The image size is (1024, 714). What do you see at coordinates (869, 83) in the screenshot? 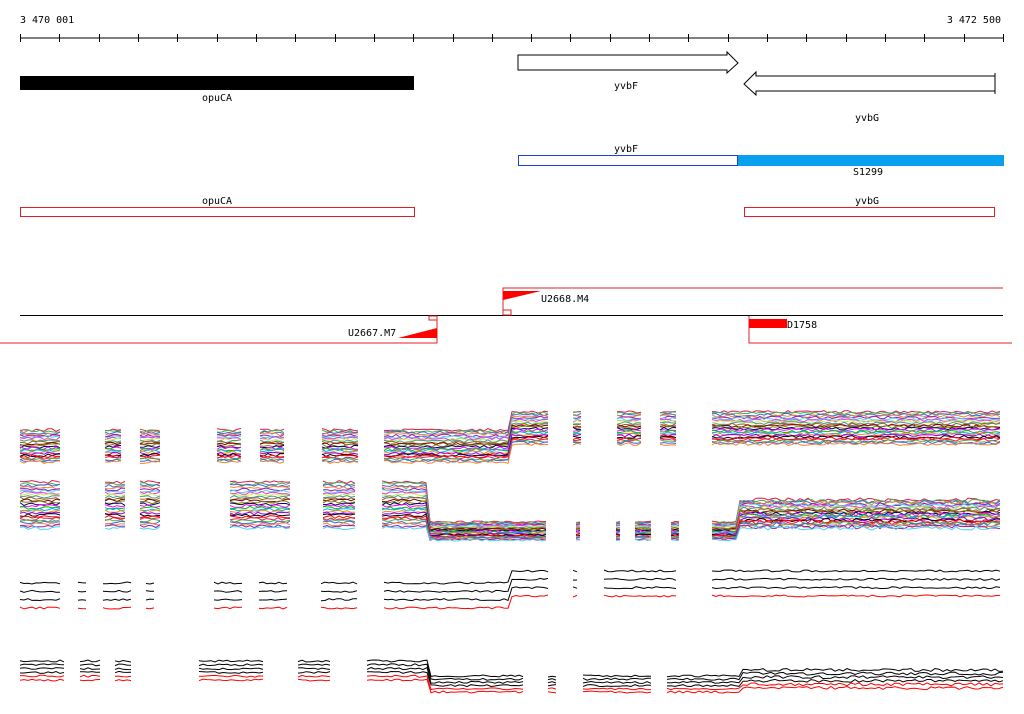
I see `gene-yvbg-arrow` at bounding box center [869, 83].